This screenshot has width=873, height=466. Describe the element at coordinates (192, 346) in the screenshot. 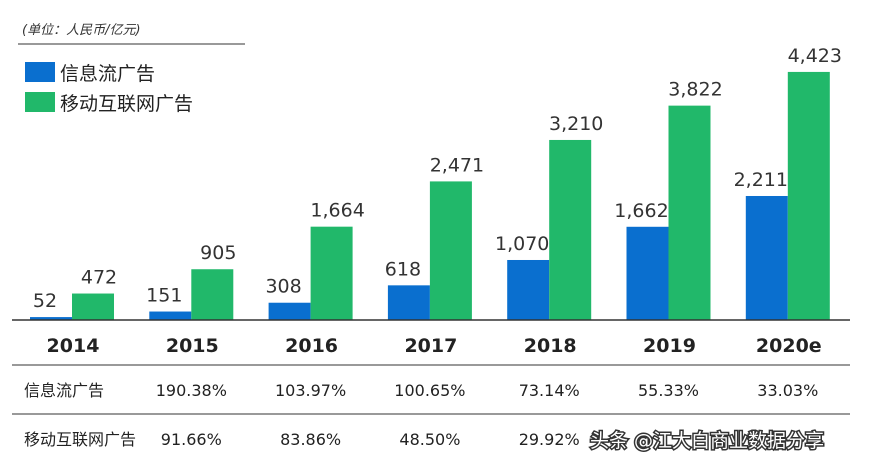

I see `year-label-2015: 2015` at that location.